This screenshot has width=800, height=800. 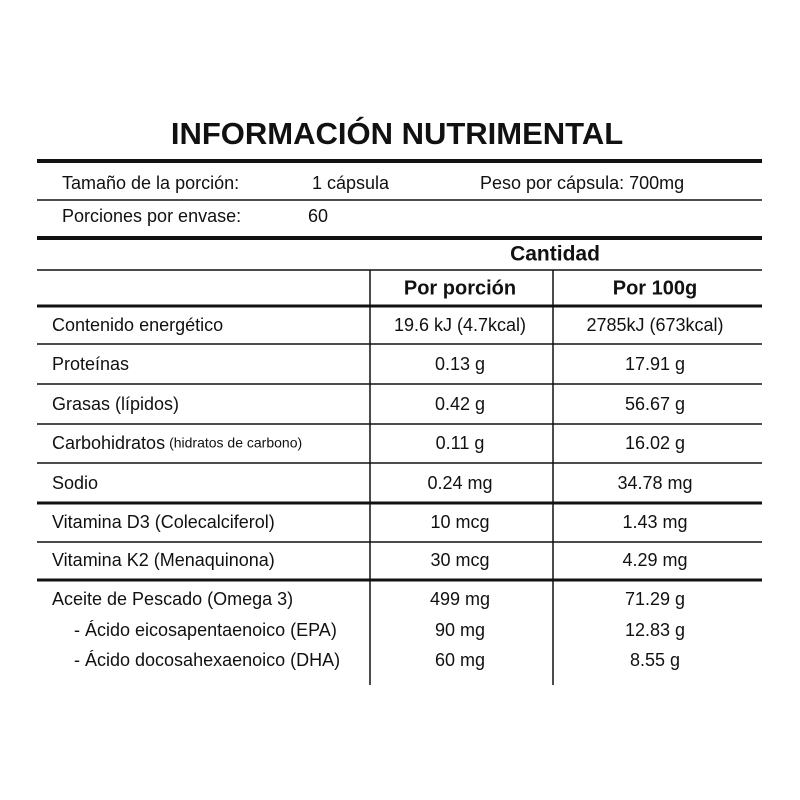 What do you see at coordinates (460, 599) in the screenshot?
I see `per-serving: 499 mg` at bounding box center [460, 599].